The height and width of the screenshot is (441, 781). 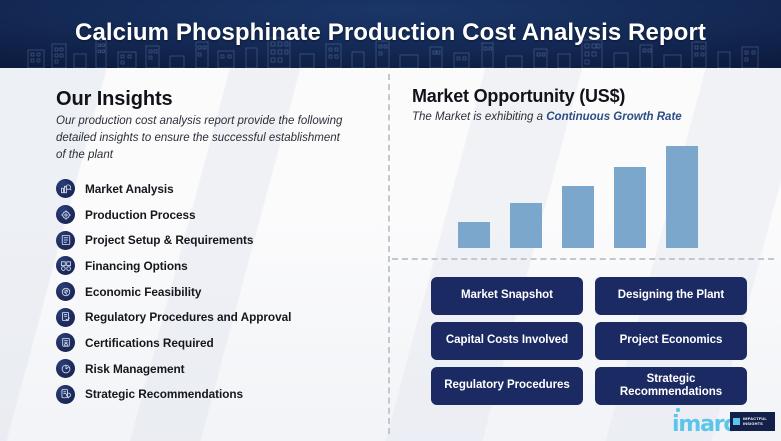 What do you see at coordinates (221, 266) in the screenshot?
I see `list-item: Financing Options` at bounding box center [221, 266].